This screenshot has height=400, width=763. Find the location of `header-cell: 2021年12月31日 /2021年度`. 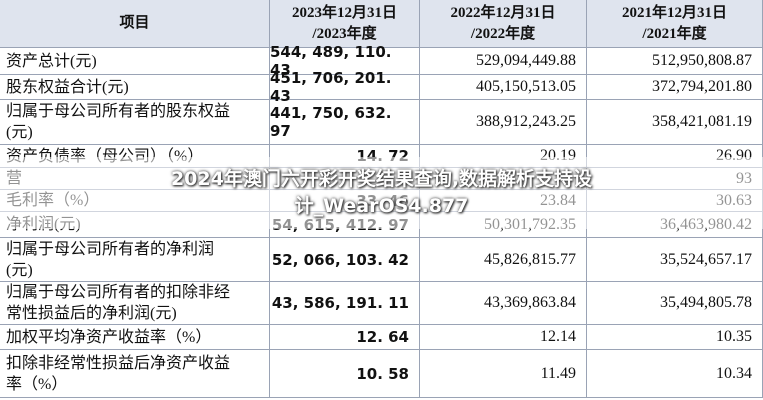

header-cell: 2021年12月31日 /2021年度 is located at coordinates (675, 24).